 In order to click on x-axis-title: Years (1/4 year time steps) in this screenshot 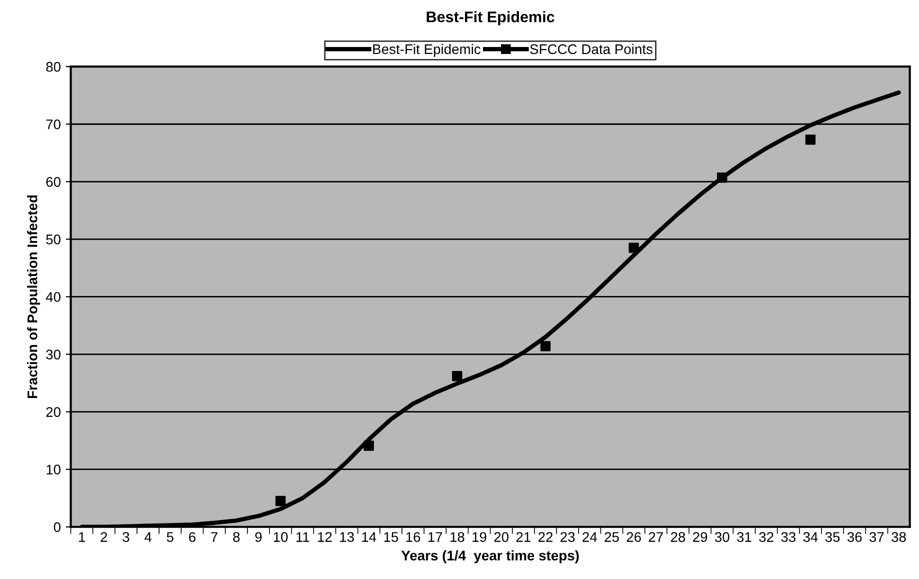, I will do `click(490, 557)`.